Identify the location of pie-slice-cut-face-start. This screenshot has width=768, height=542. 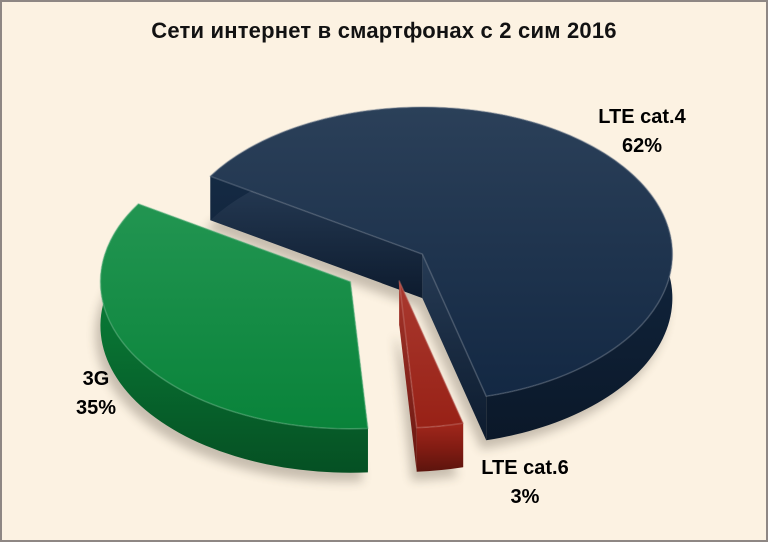
(316, 237).